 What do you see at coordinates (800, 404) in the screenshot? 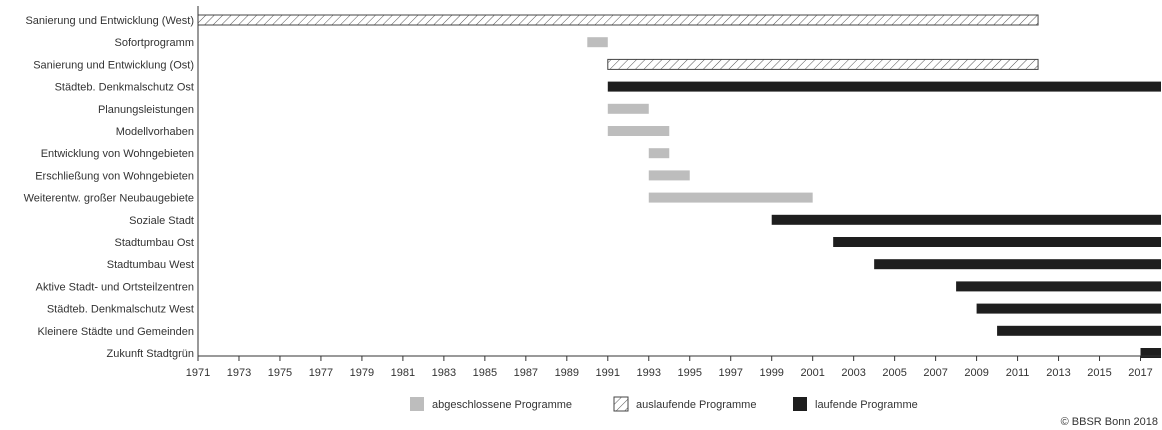
I see `legend-swatch-running` at bounding box center [800, 404].